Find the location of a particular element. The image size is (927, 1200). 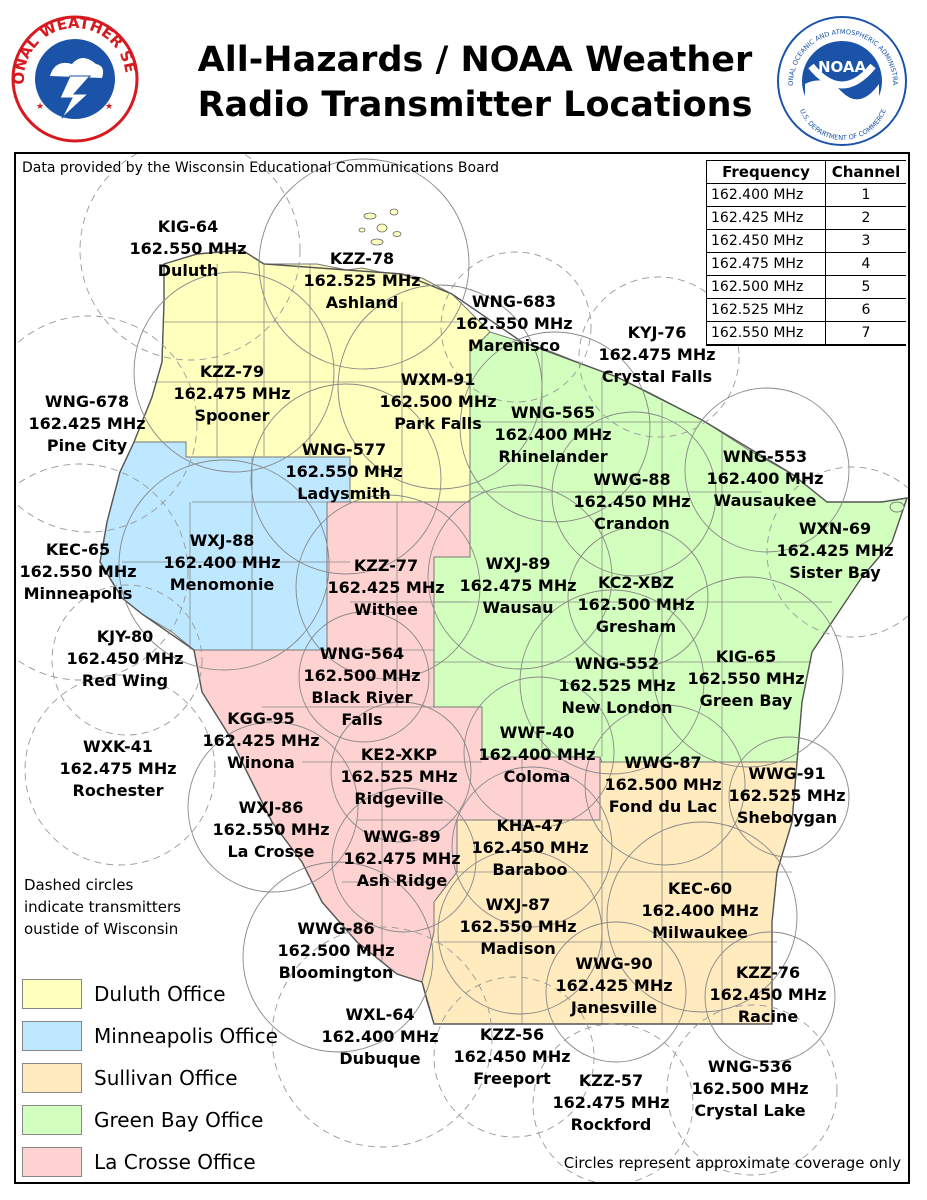

transmitter-label-kjy-80: KJY-80 162.450 MHz Red Wing is located at coordinates (124, 659).